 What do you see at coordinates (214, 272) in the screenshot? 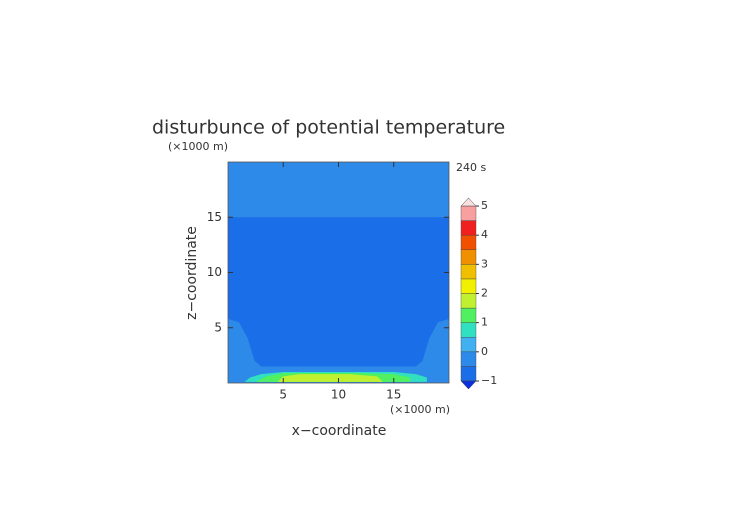
I see `y-tick-label: 10` at bounding box center [214, 272].